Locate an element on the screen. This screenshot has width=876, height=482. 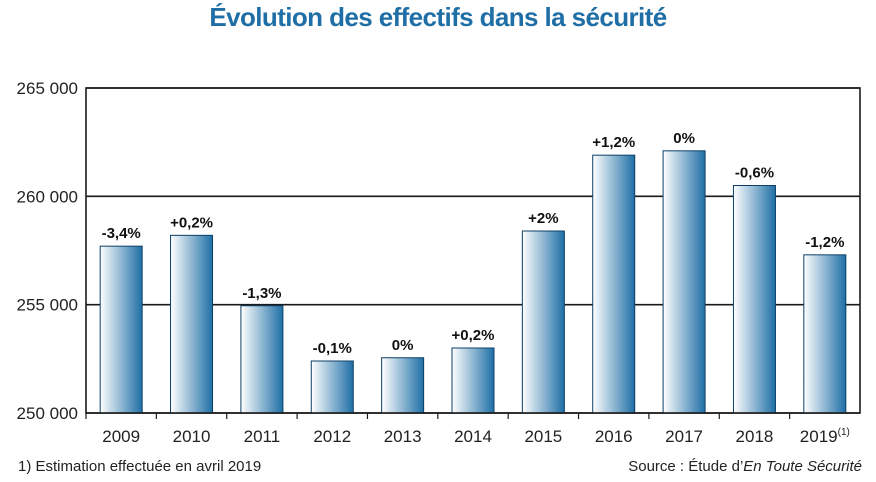
x-tick-label-text: 2011 is located at coordinates (262, 436).